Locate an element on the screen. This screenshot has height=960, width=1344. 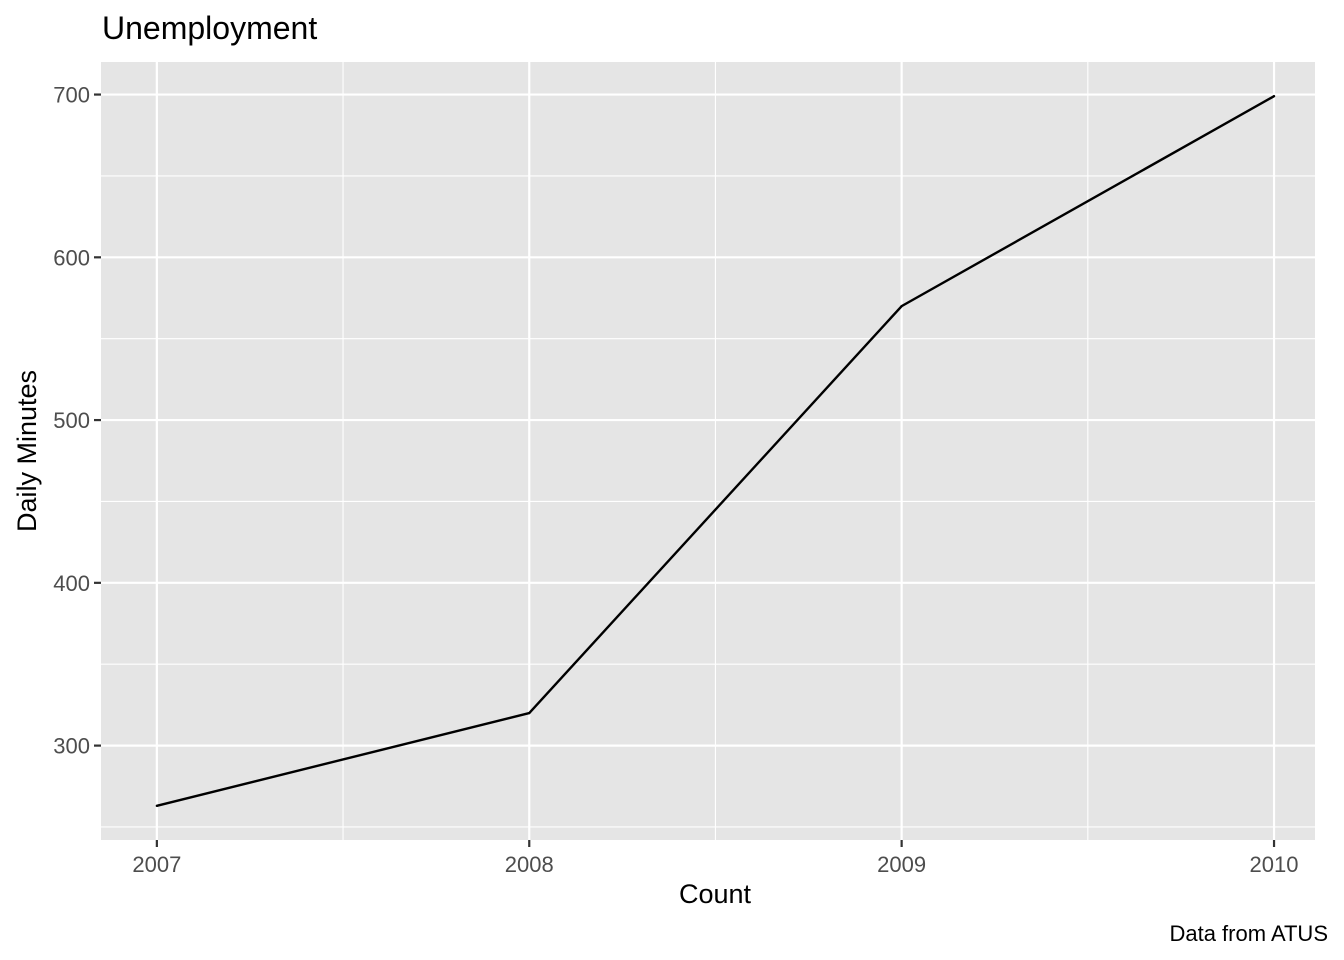
x-axis: 2007 2008 2009 2010 is located at coordinates (715, 858).